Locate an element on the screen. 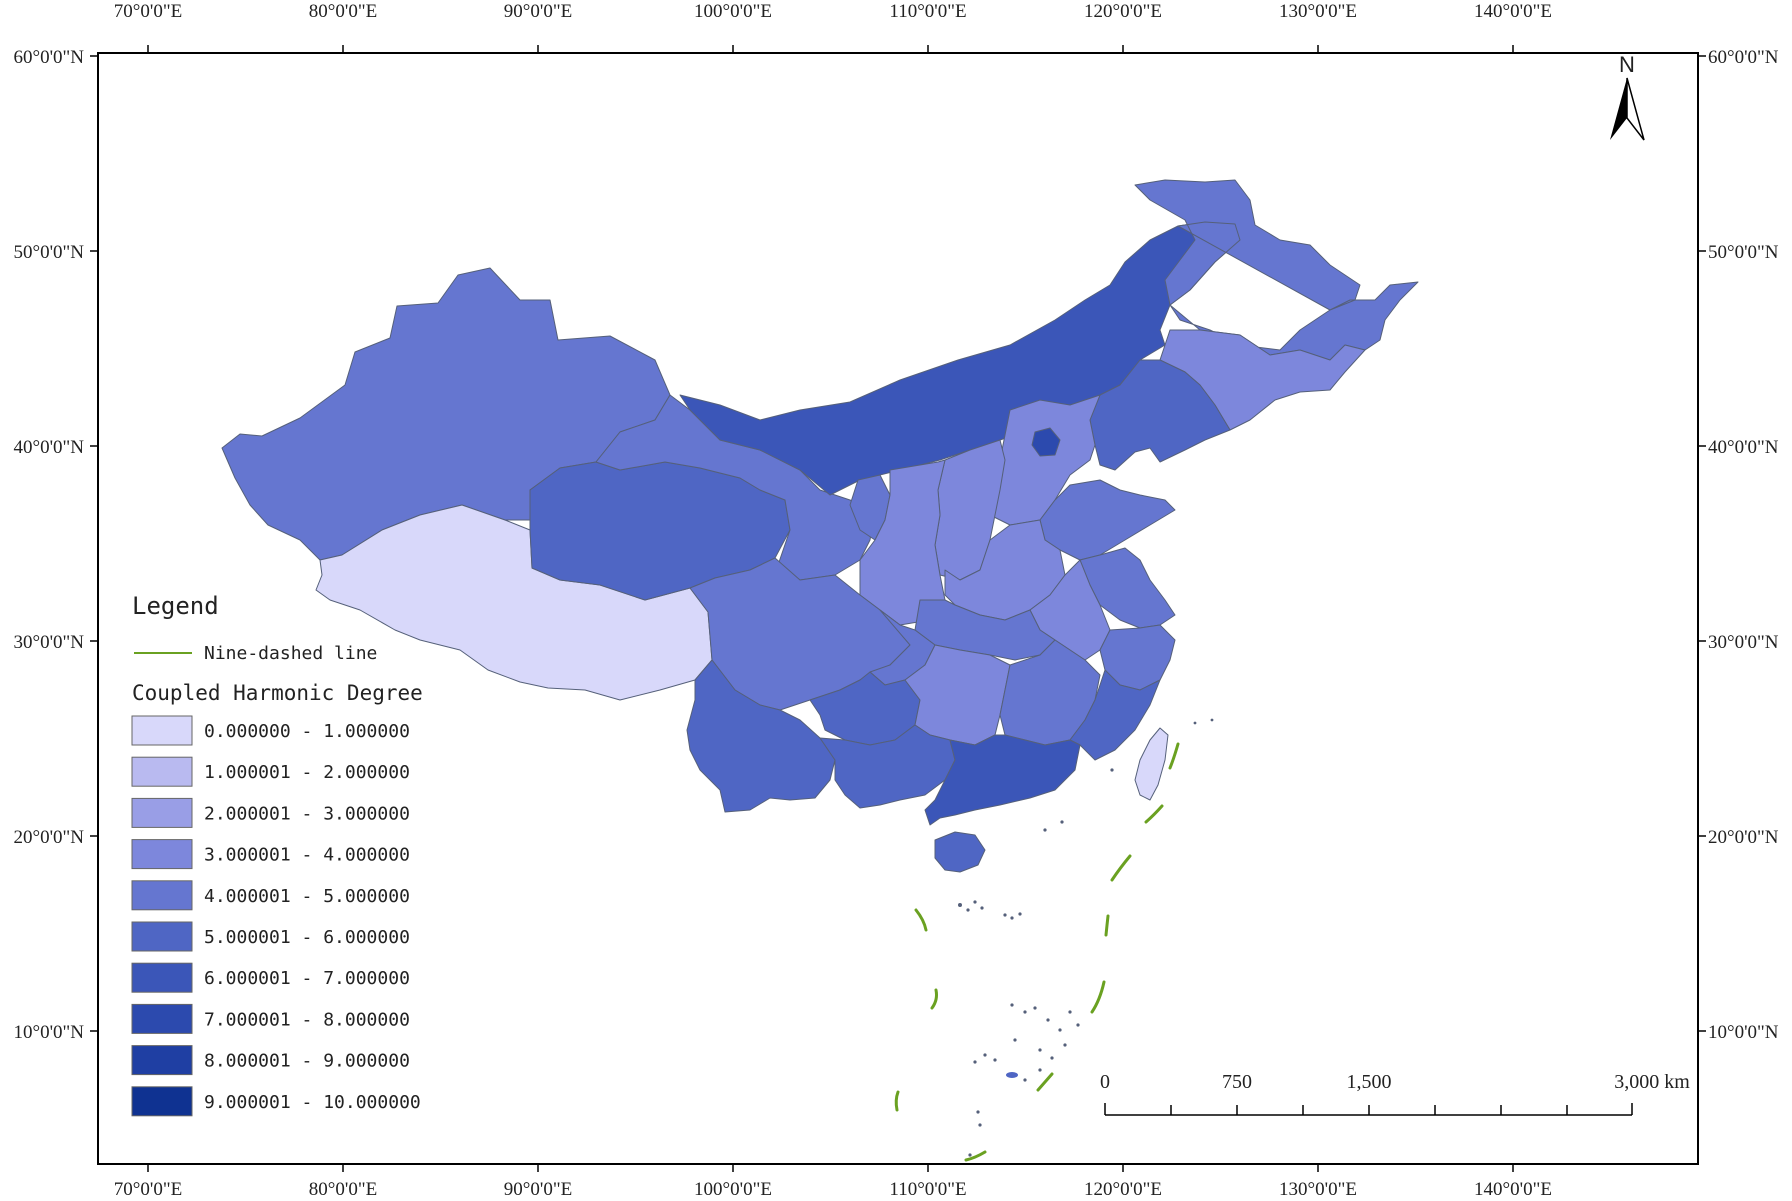  lon-label-bottom: 90°0'0"E is located at coordinates (538, 1189).